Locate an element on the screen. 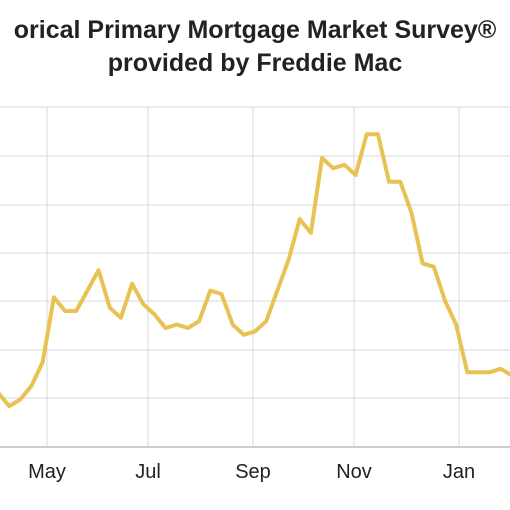 The width and height of the screenshot is (510, 510). x-tick-label: May is located at coordinates (47, 472).